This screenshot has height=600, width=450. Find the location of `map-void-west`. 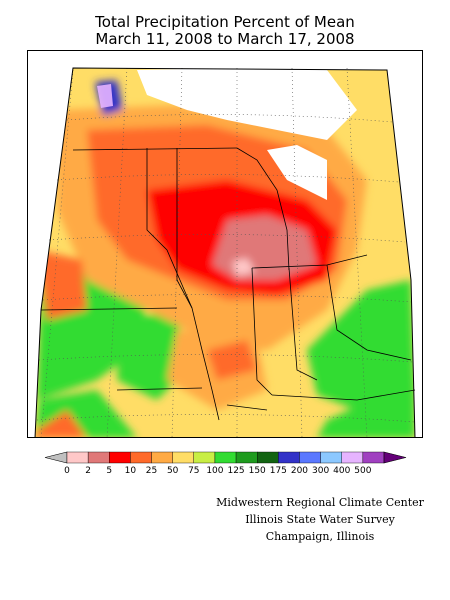

map-void-west is located at coordinates (50, 244).